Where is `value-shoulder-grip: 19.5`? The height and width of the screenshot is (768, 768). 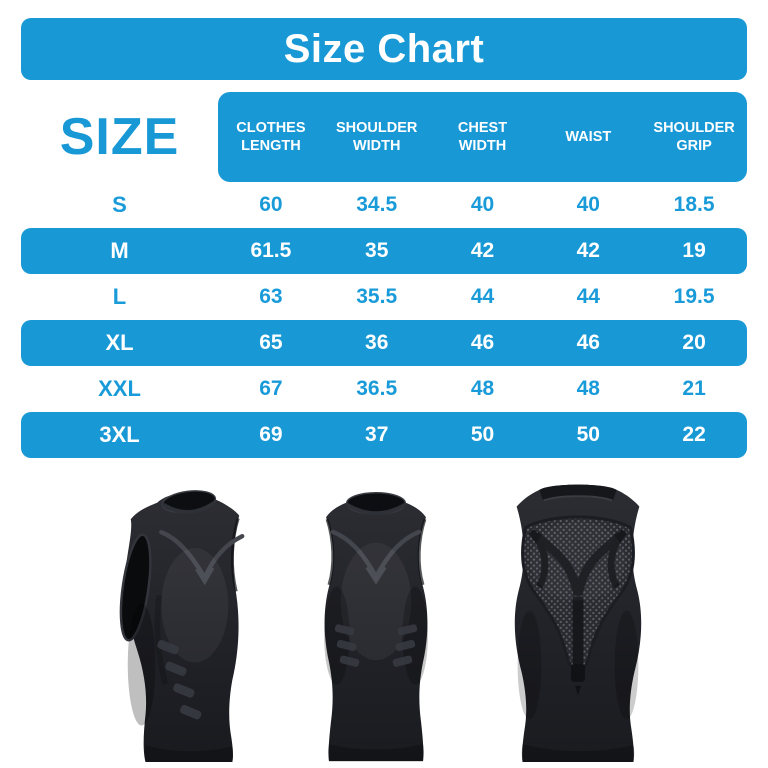 value-shoulder-grip: 19.5 is located at coordinates (694, 296).